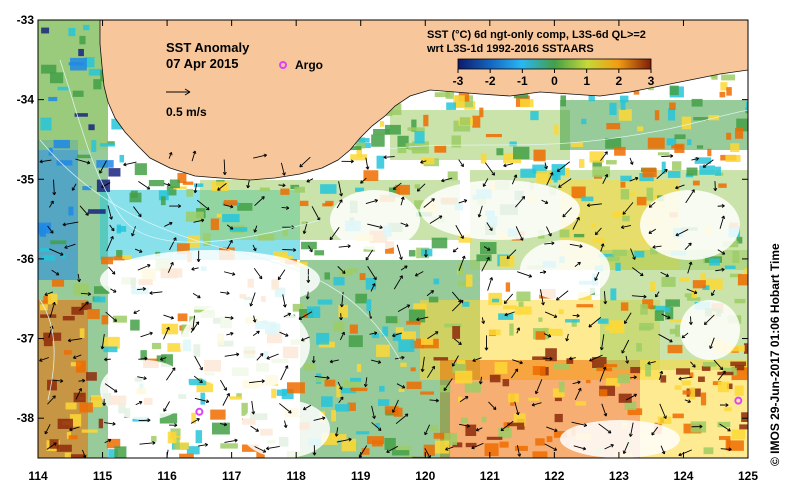  I want to click on colorbar-tick-label: 3, so click(651, 81).